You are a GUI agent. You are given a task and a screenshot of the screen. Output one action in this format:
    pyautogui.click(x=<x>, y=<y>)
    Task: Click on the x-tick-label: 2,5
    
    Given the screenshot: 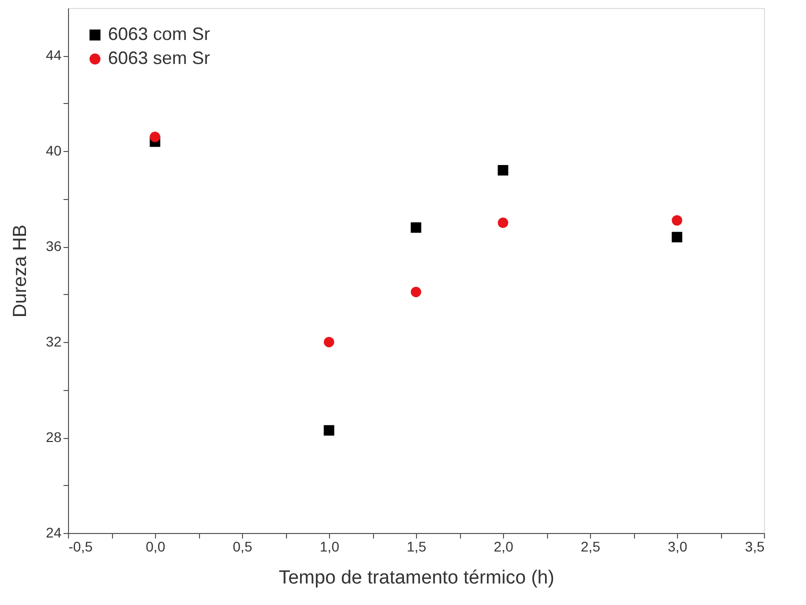 What is the action you would take?
    pyautogui.click(x=590, y=546)
    